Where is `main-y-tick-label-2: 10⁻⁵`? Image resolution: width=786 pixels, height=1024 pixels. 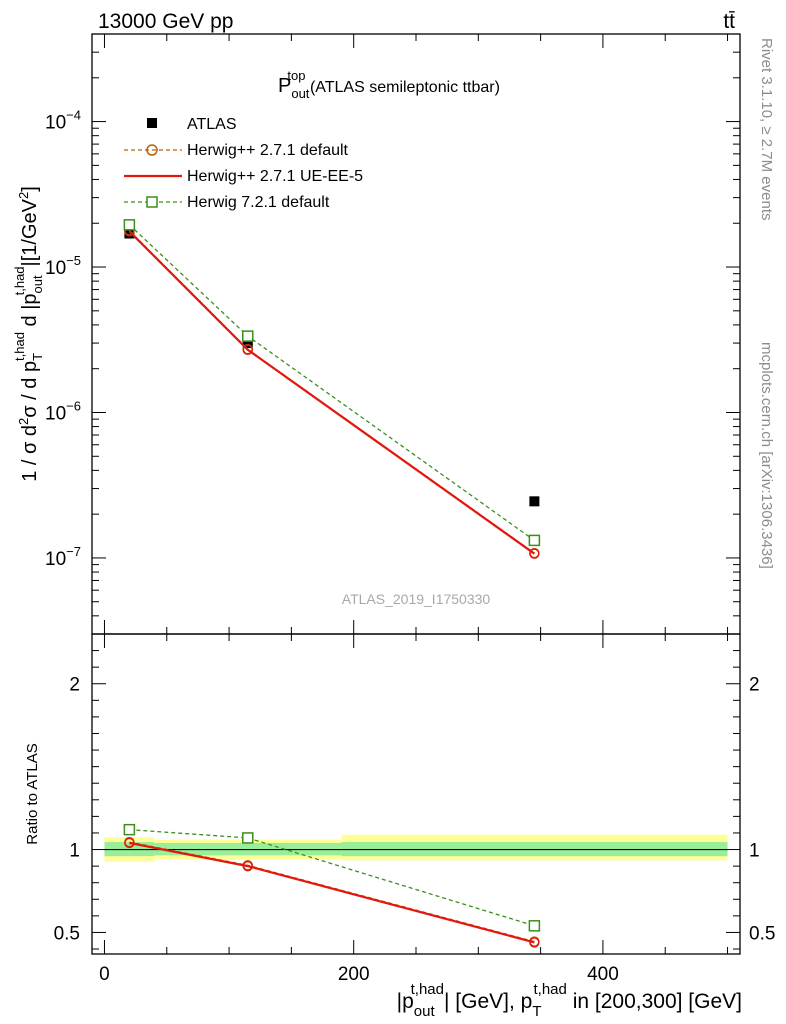 main-y-tick-label-2: 10⁻⁵ is located at coordinates (63, 266).